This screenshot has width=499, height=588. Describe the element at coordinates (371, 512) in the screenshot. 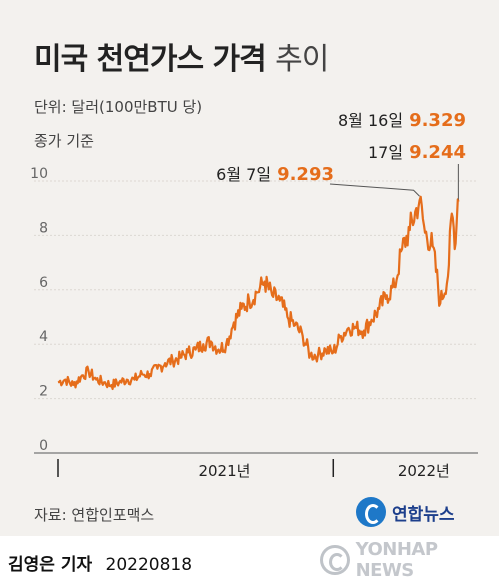

I see `yonhap-logo-icon` at that location.